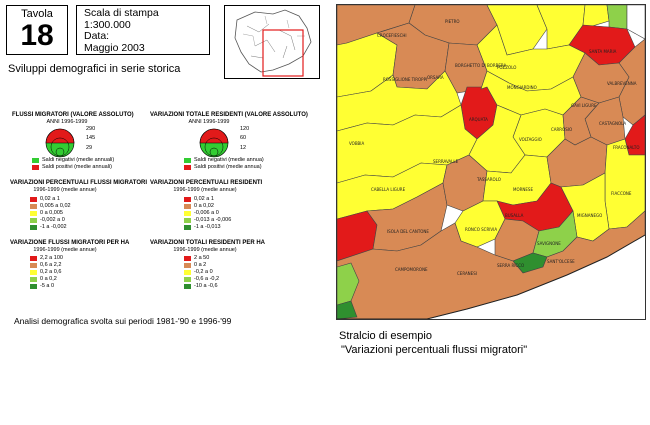  I want to click on legend-residenti-value-1: 120, so click(245, 129).